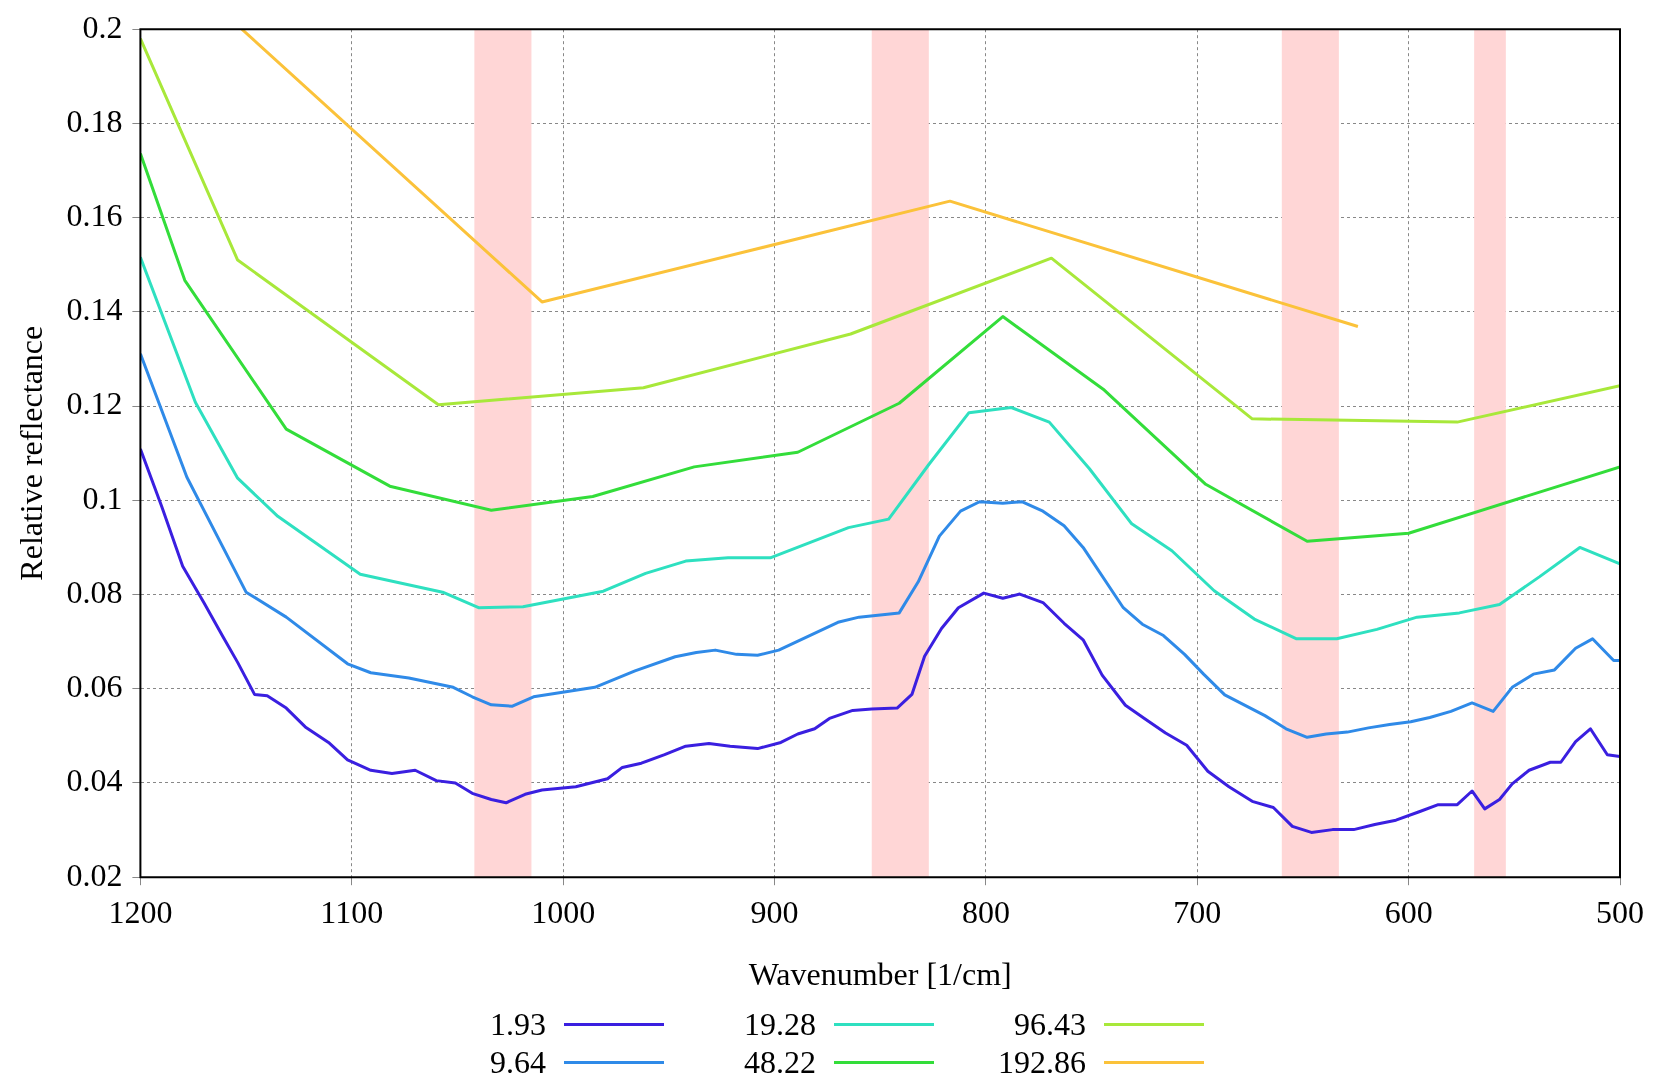 The width and height of the screenshot is (1658, 1086). Describe the element at coordinates (1042, 1062) in the screenshot. I see `legend-label: 192.86` at that location.